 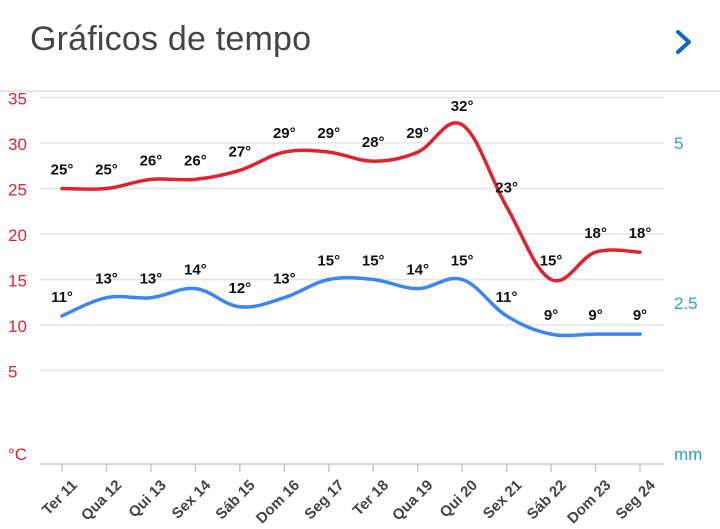 What do you see at coordinates (17, 235) in the screenshot?
I see `left-tick-label: 20` at bounding box center [17, 235].